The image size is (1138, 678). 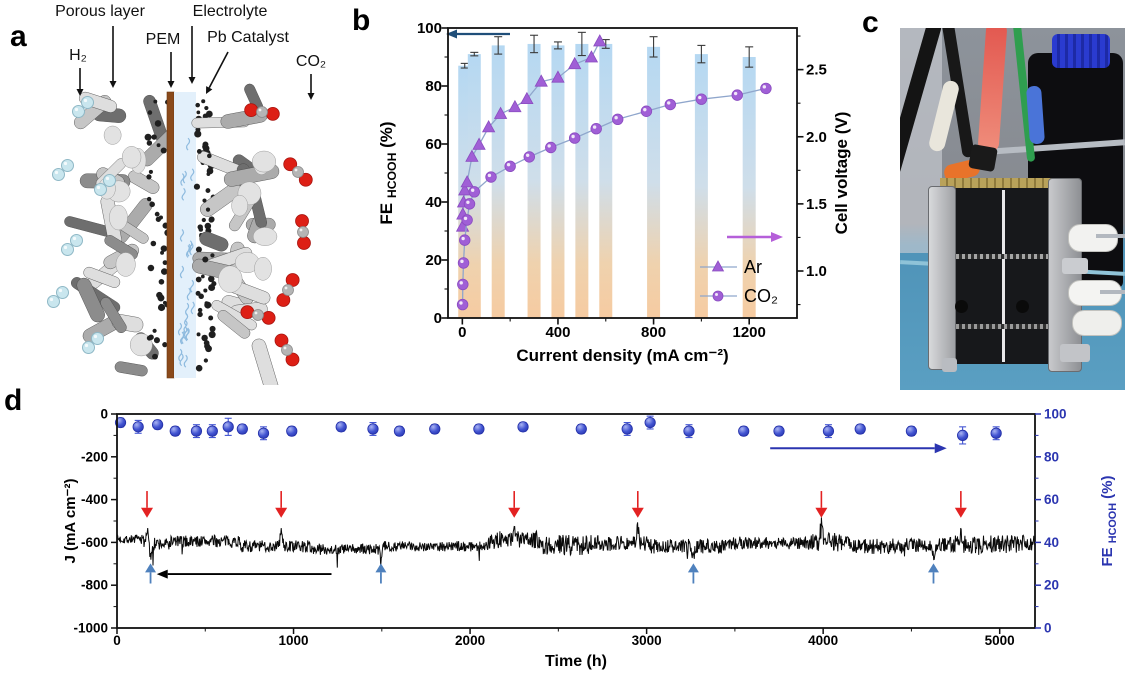 What do you see at coordinates (753, 267) in the screenshot?
I see `legend-label: Ar` at bounding box center [753, 267].